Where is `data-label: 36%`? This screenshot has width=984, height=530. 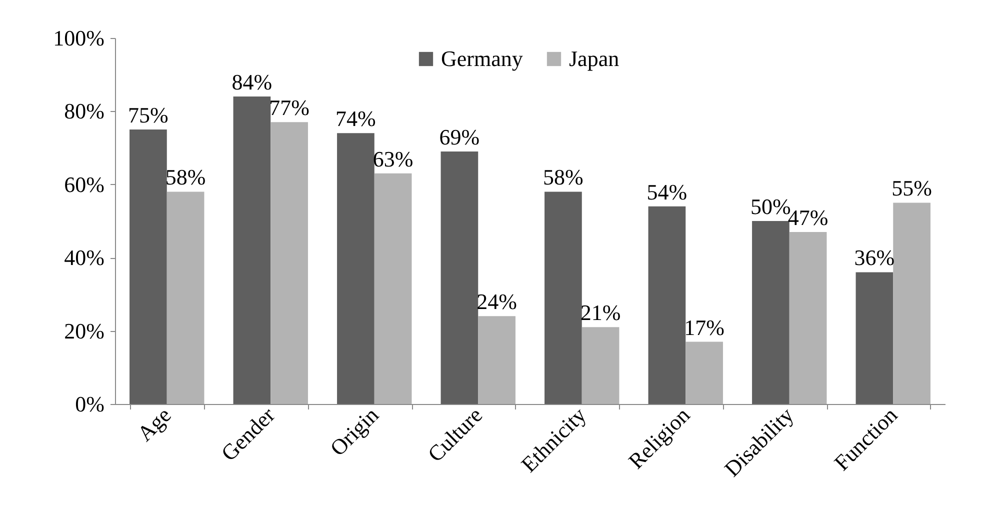
data-label: 36% is located at coordinates (874, 257).